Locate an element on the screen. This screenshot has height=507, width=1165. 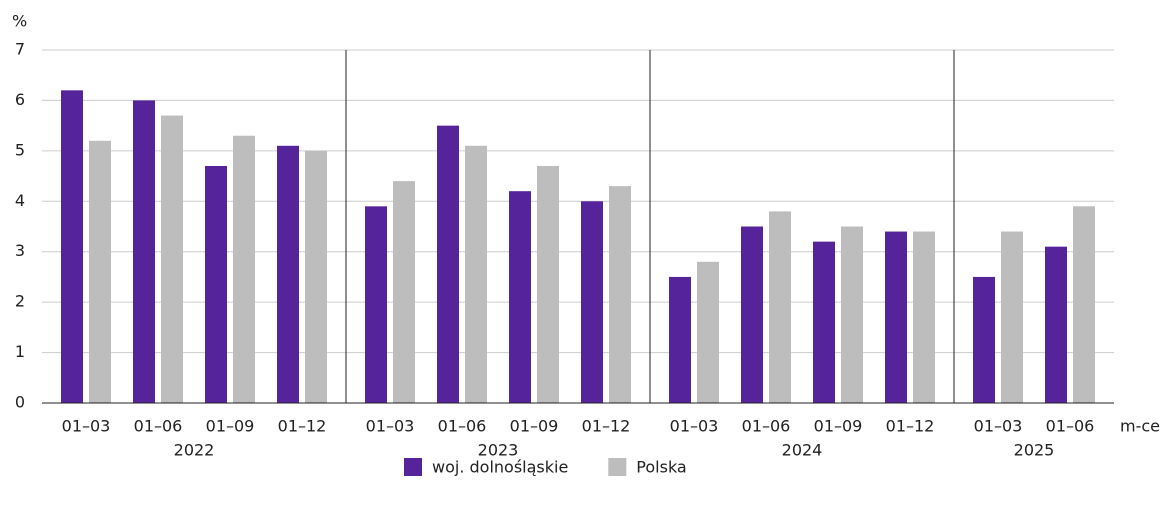
legend-label: woj. dolnośląskie is located at coordinates (500, 467).